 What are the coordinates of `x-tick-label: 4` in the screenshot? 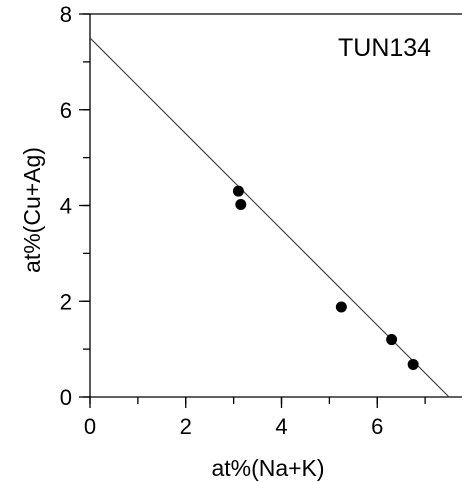 It's located at (281, 426).